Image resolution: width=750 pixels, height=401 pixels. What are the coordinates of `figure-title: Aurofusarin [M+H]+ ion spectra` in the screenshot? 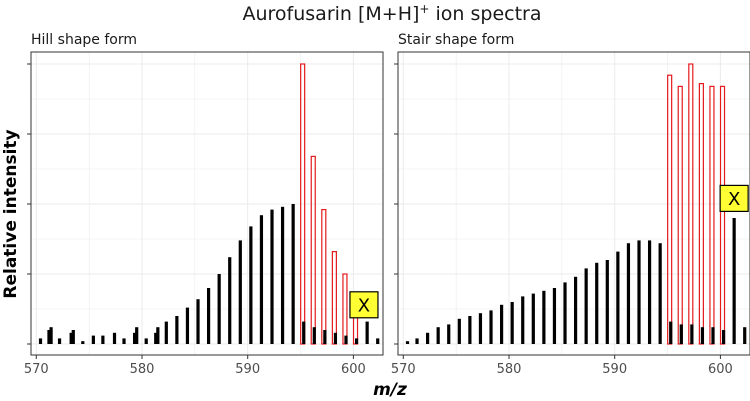 It's located at (391, 13).